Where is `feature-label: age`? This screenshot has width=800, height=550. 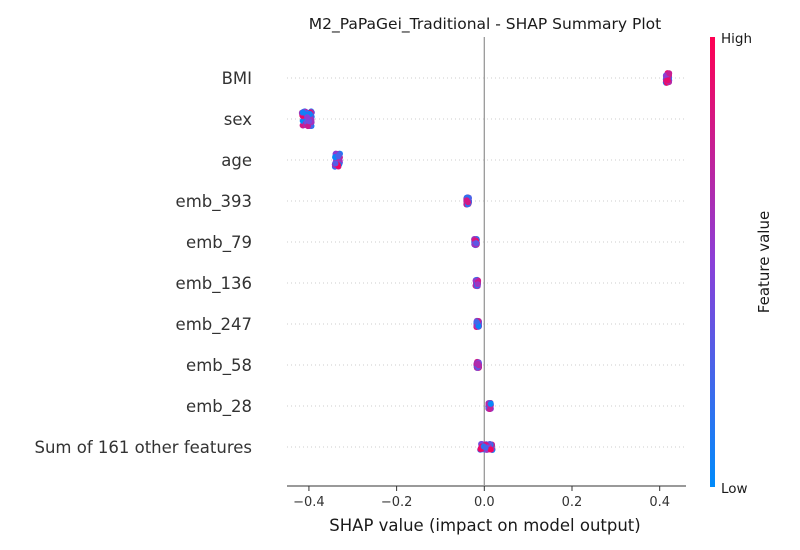 feature-label: age is located at coordinates (236, 160).